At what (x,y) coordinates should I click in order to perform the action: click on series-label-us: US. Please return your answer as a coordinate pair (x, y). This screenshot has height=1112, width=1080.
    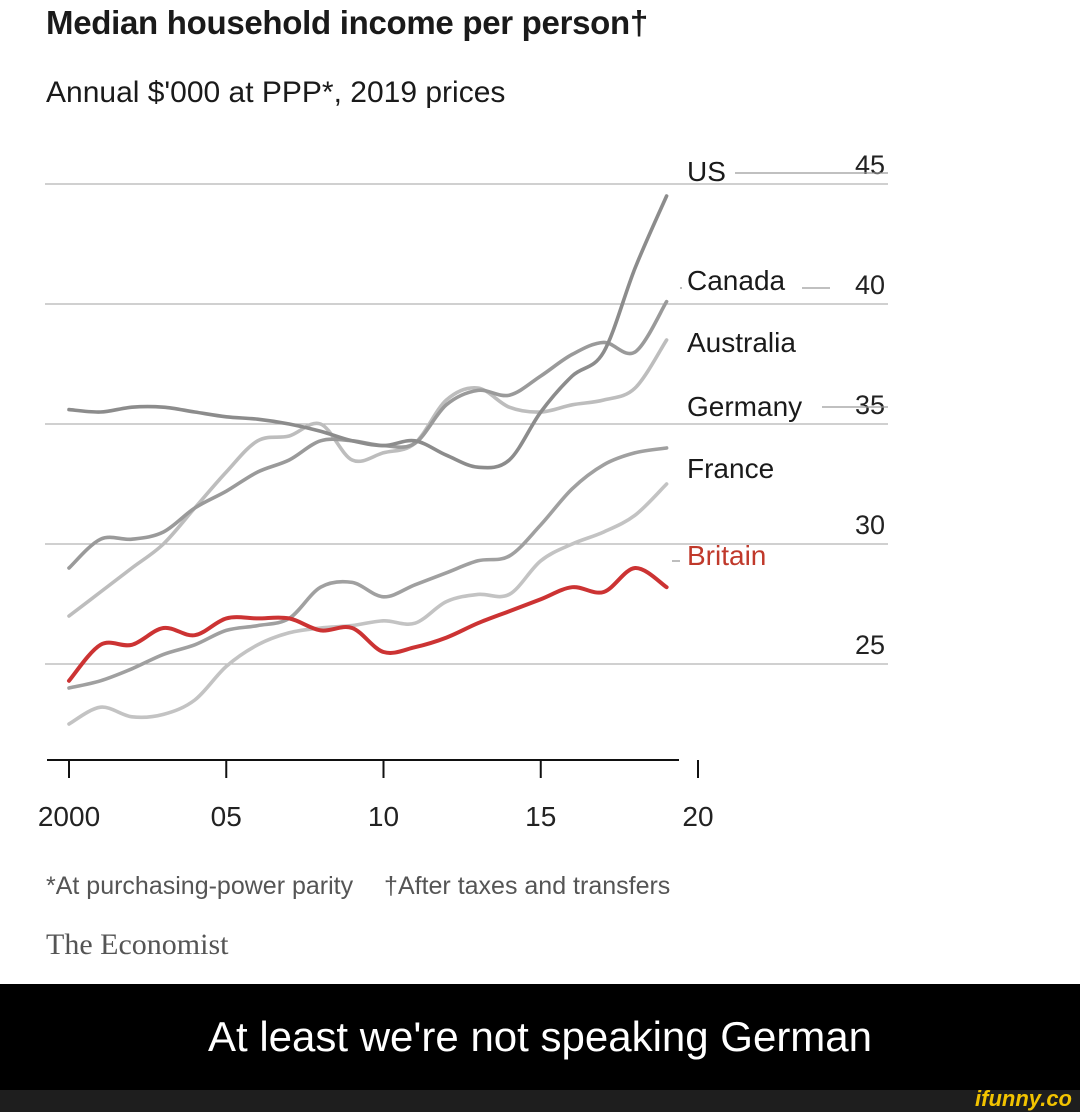
    Looking at the image, I should click on (706, 171).